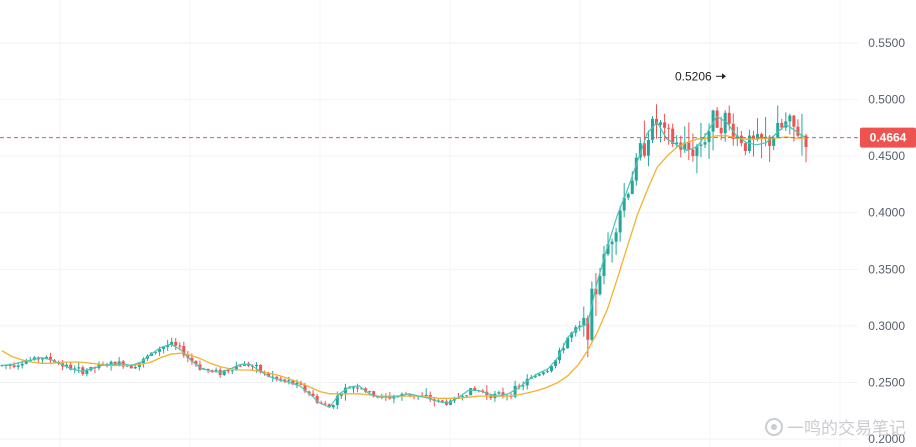 The height and width of the screenshot is (447, 916). What do you see at coordinates (886, 326) in the screenshot?
I see `y-tick-label-5: 0.3000` at bounding box center [886, 326].